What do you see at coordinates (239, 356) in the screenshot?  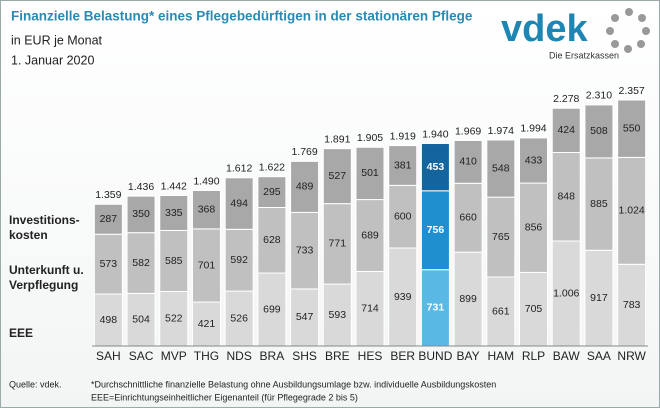 I see `x-tick-label: NDS` at bounding box center [239, 356].